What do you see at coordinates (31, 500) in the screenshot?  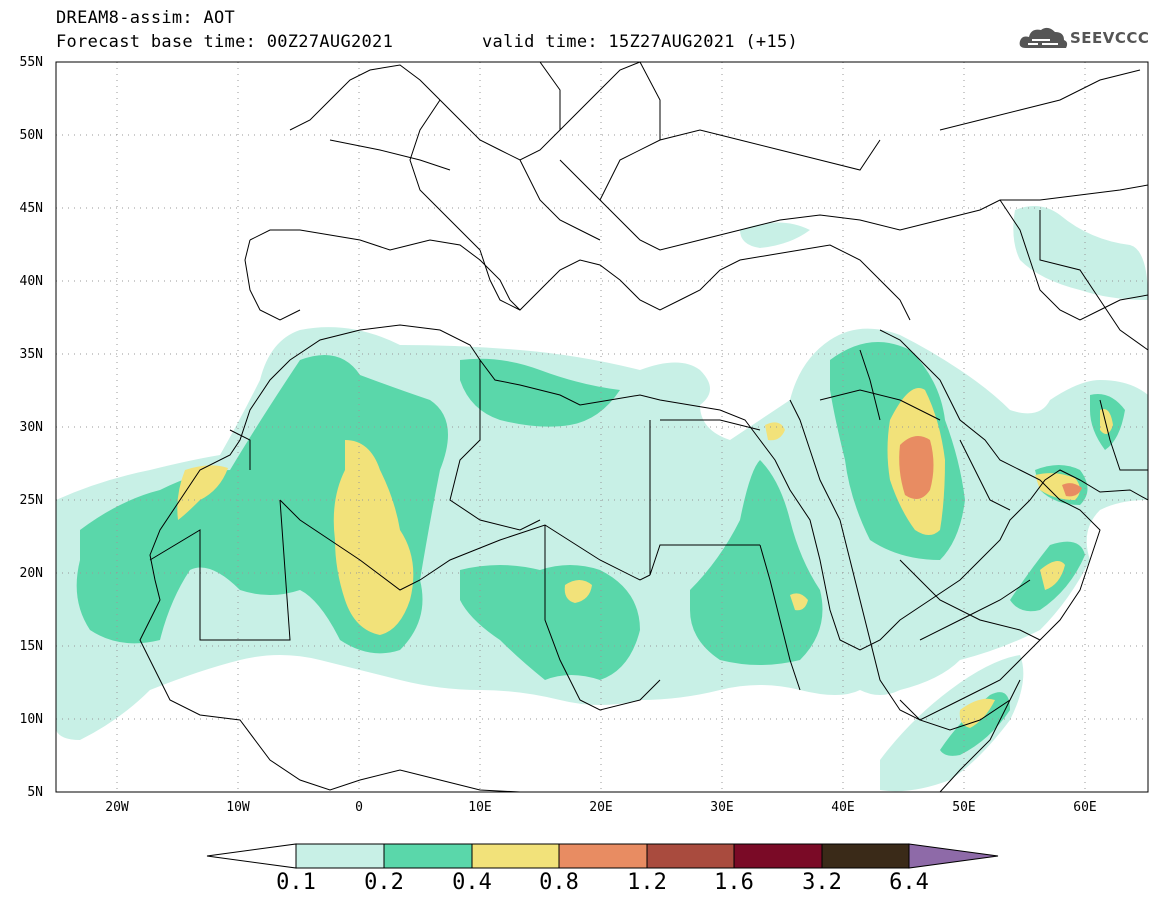 I see `lat-label: 25N` at bounding box center [31, 500].